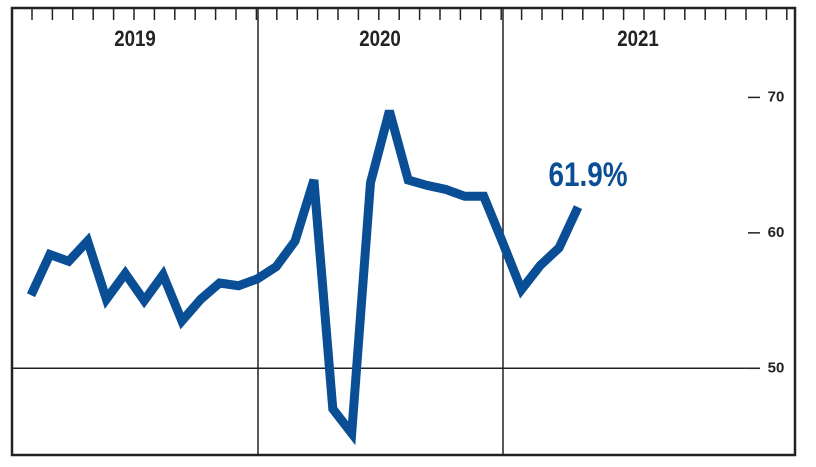 The width and height of the screenshot is (816, 467). What do you see at coordinates (587, 174) in the screenshot?
I see `value-label: 61.9%` at bounding box center [587, 174].